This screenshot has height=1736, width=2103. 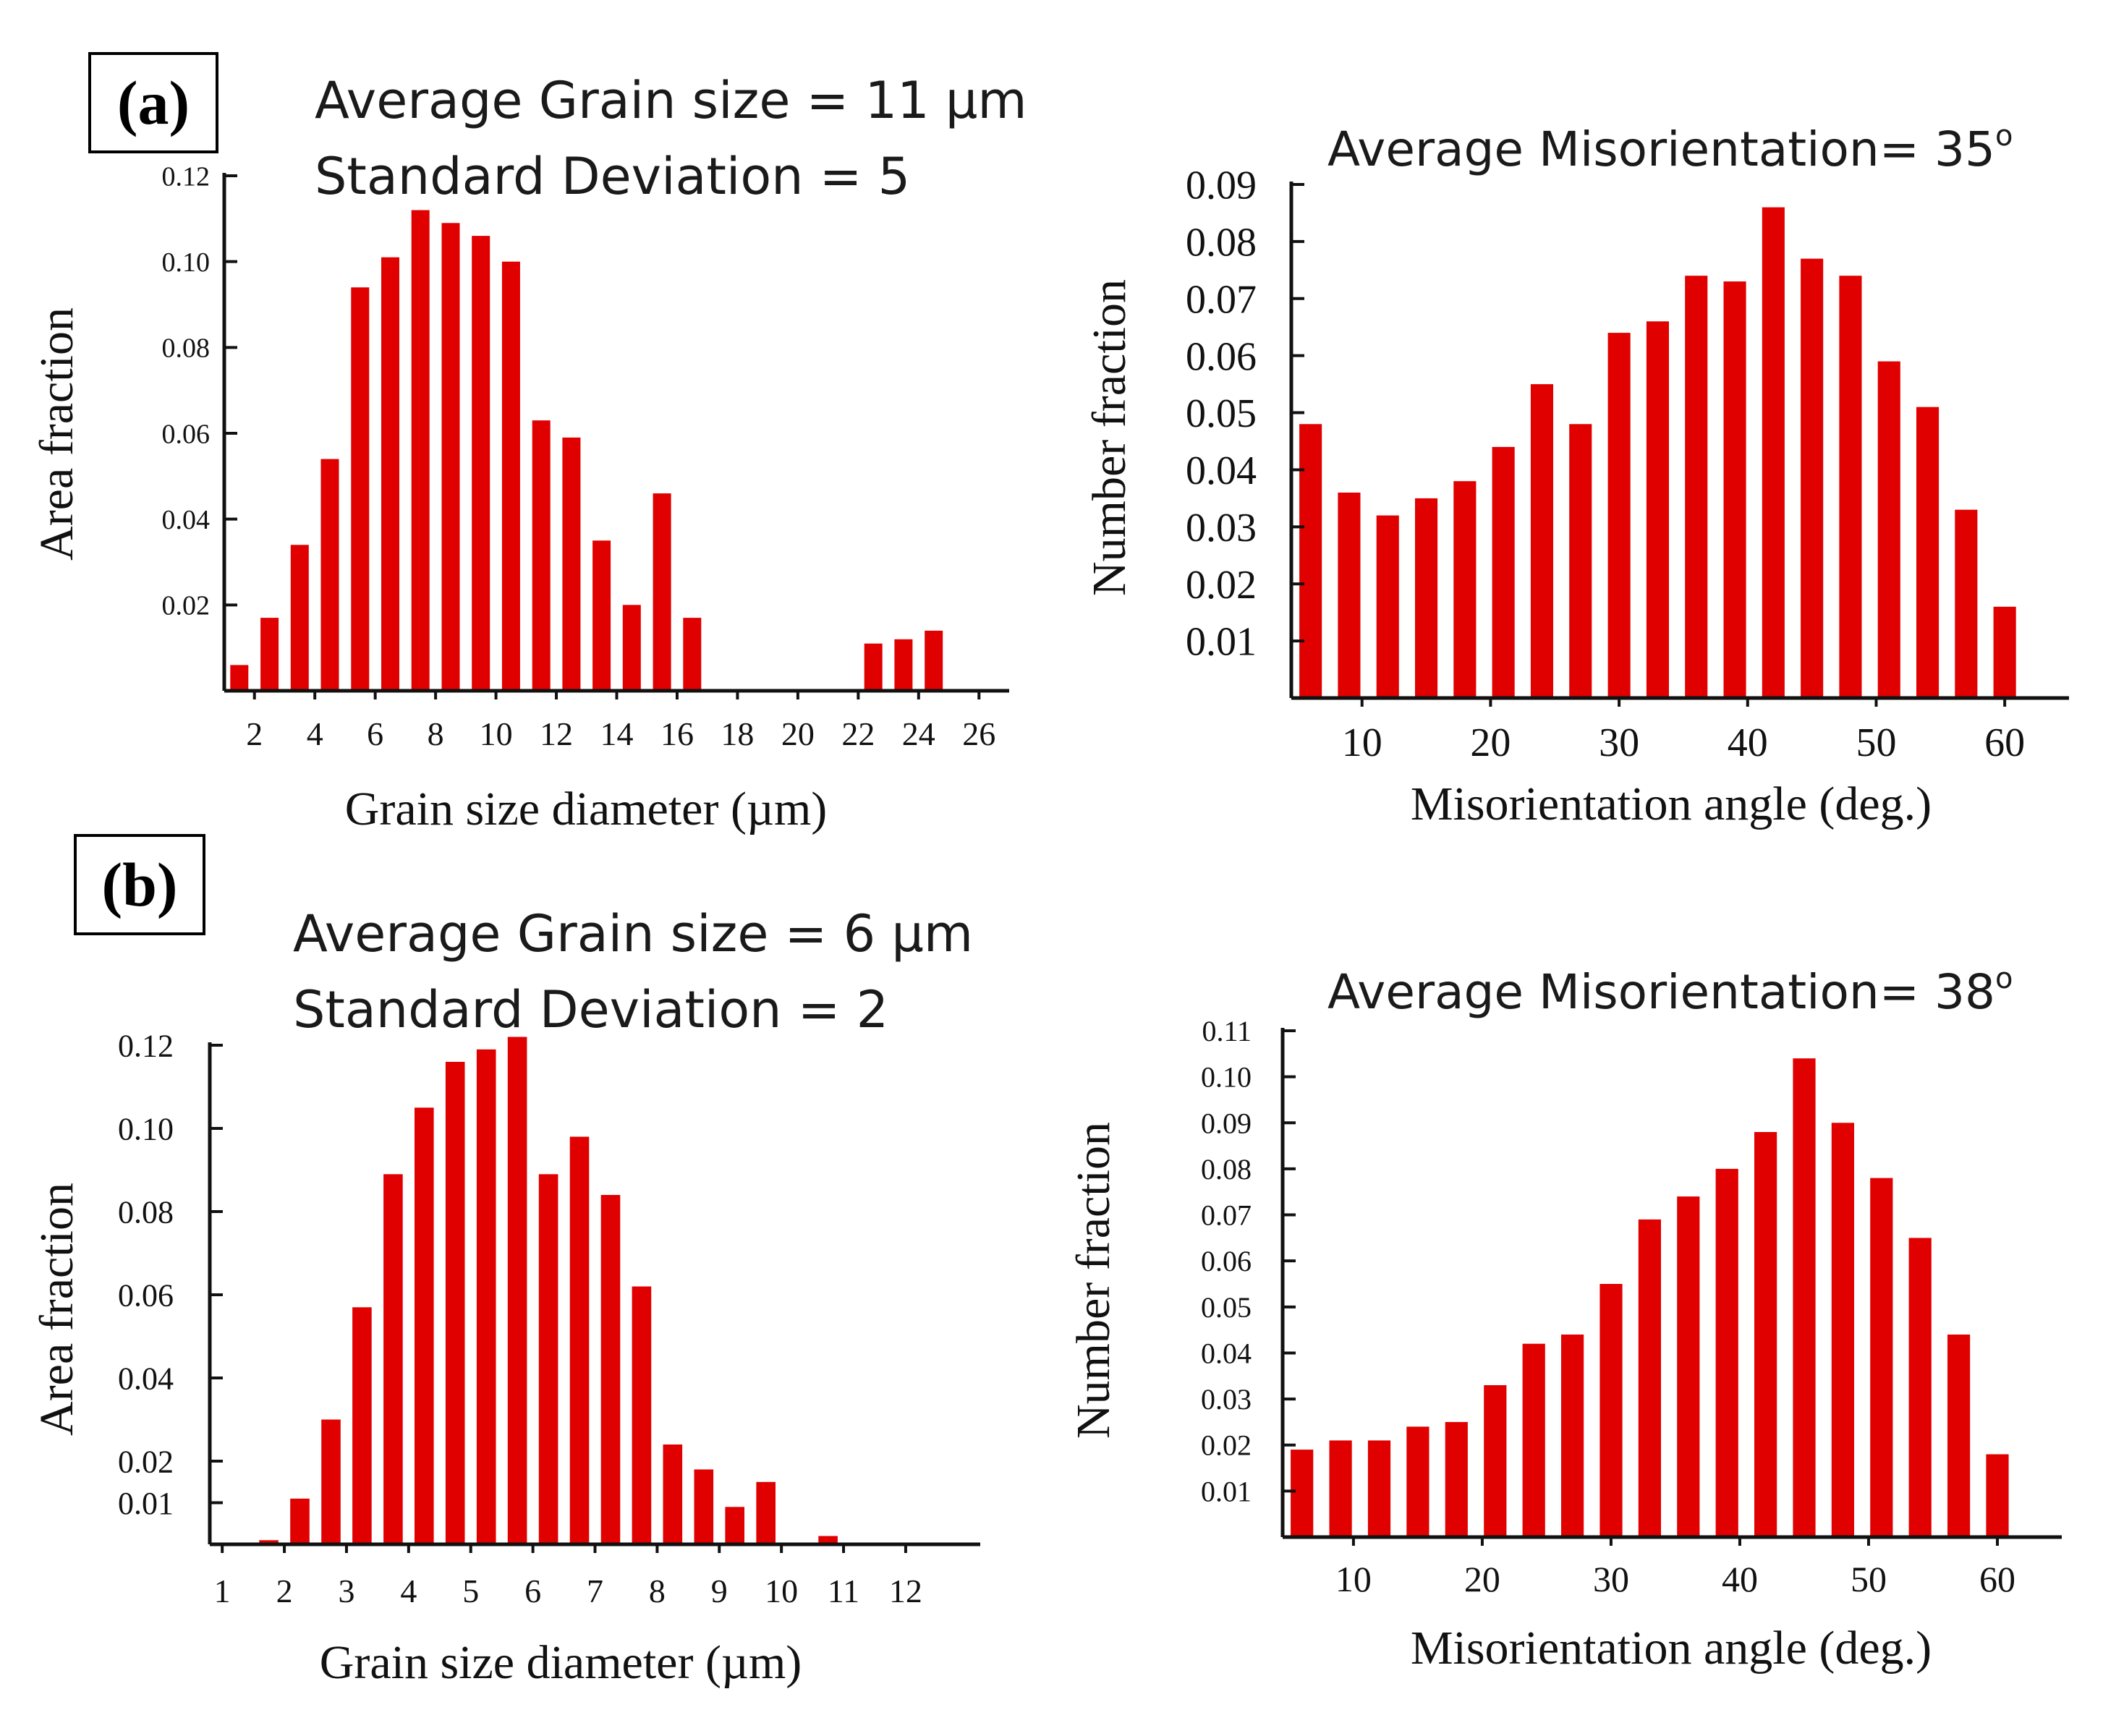 What do you see at coordinates (146, 1045) in the screenshot?
I see `y-tick-label-b-grain-6: 0.12` at bounding box center [146, 1045].